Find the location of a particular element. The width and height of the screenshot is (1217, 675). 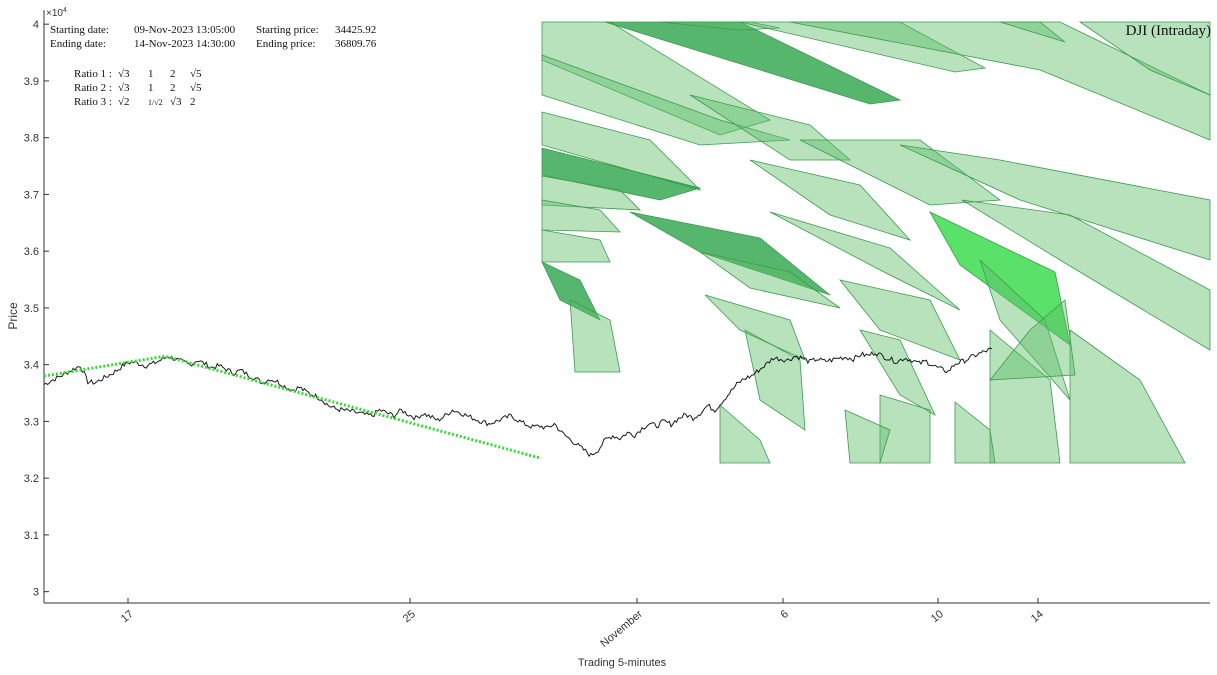

ratio-label: Ratio 3 : is located at coordinates (93, 102).